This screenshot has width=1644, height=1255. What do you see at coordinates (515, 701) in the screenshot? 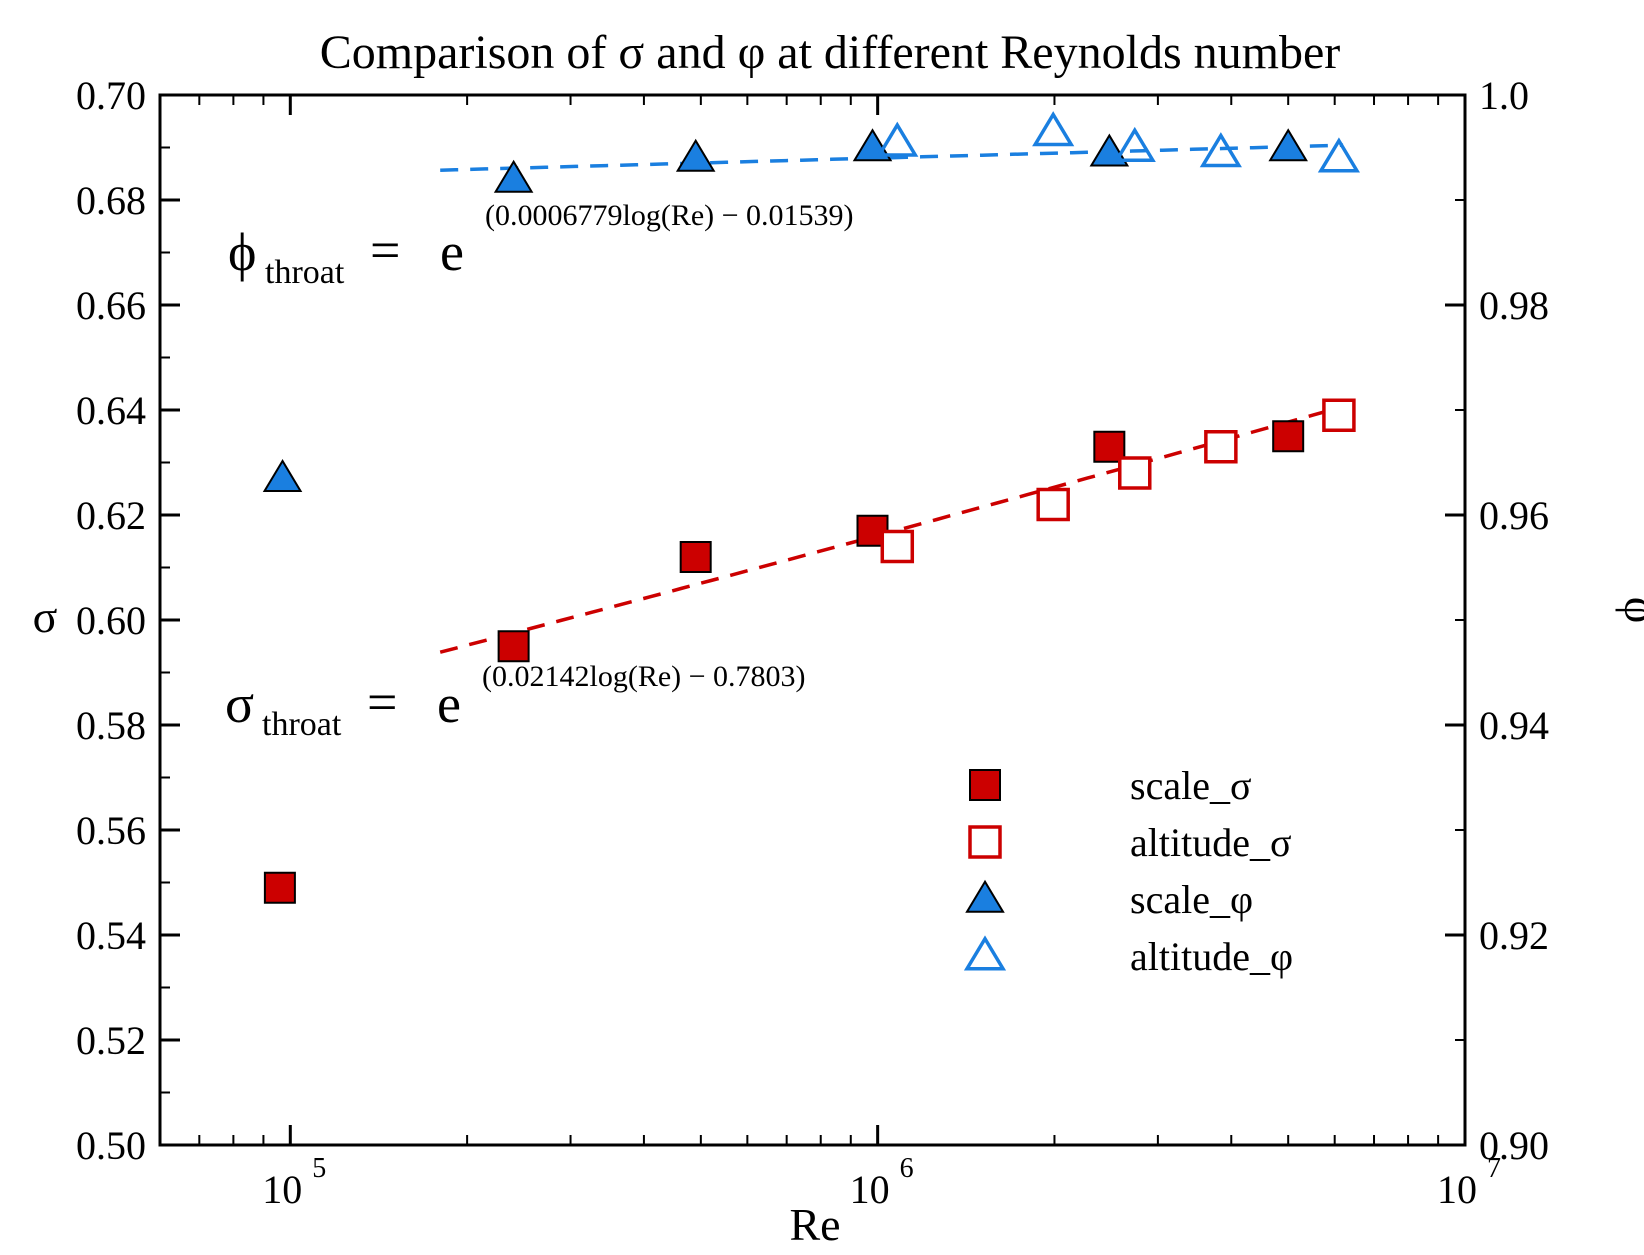
I see `sigma-equation: σ throat = e (0.02142log(Re) − 0.7803)` at bounding box center [515, 701].